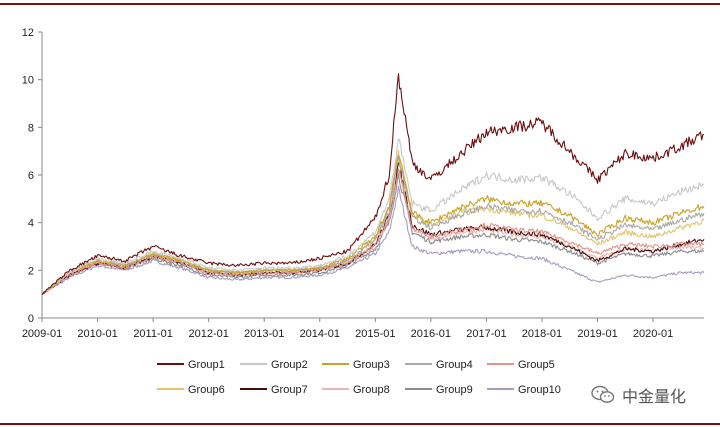 The width and height of the screenshot is (720, 427). I want to click on x-tick-label: 2020-01, so click(653, 334).